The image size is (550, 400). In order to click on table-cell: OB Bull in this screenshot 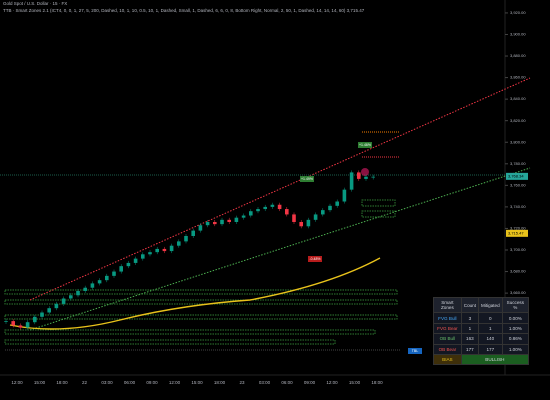, I will do `click(447, 339)`.